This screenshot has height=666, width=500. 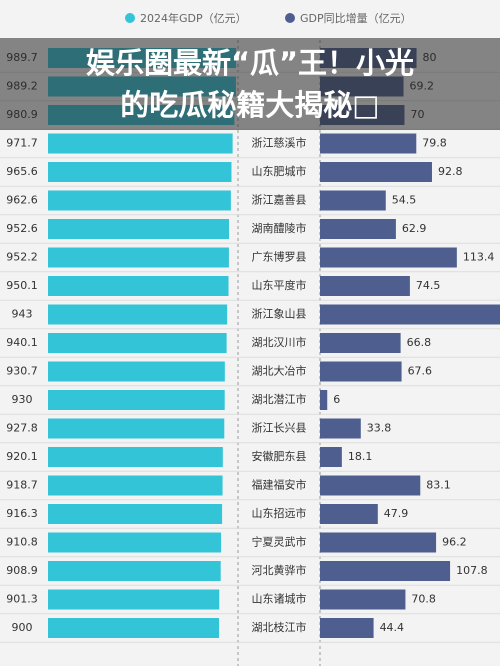 I want to click on value-label: 952.6, so click(x=22, y=228).